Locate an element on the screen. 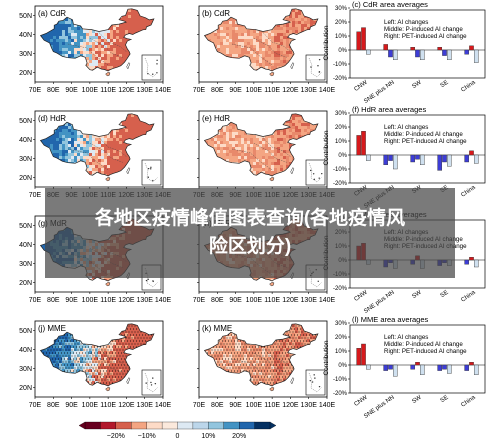  colorbar-tick-label: −10% is located at coordinates (147, 436).